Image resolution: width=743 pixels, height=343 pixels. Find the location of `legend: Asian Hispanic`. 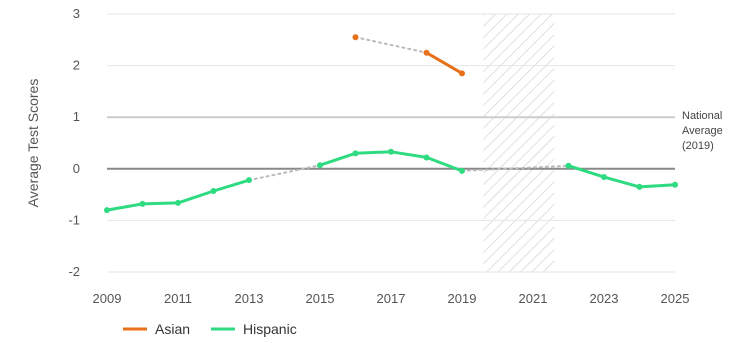

legend: Asian Hispanic is located at coordinates (210, 329).